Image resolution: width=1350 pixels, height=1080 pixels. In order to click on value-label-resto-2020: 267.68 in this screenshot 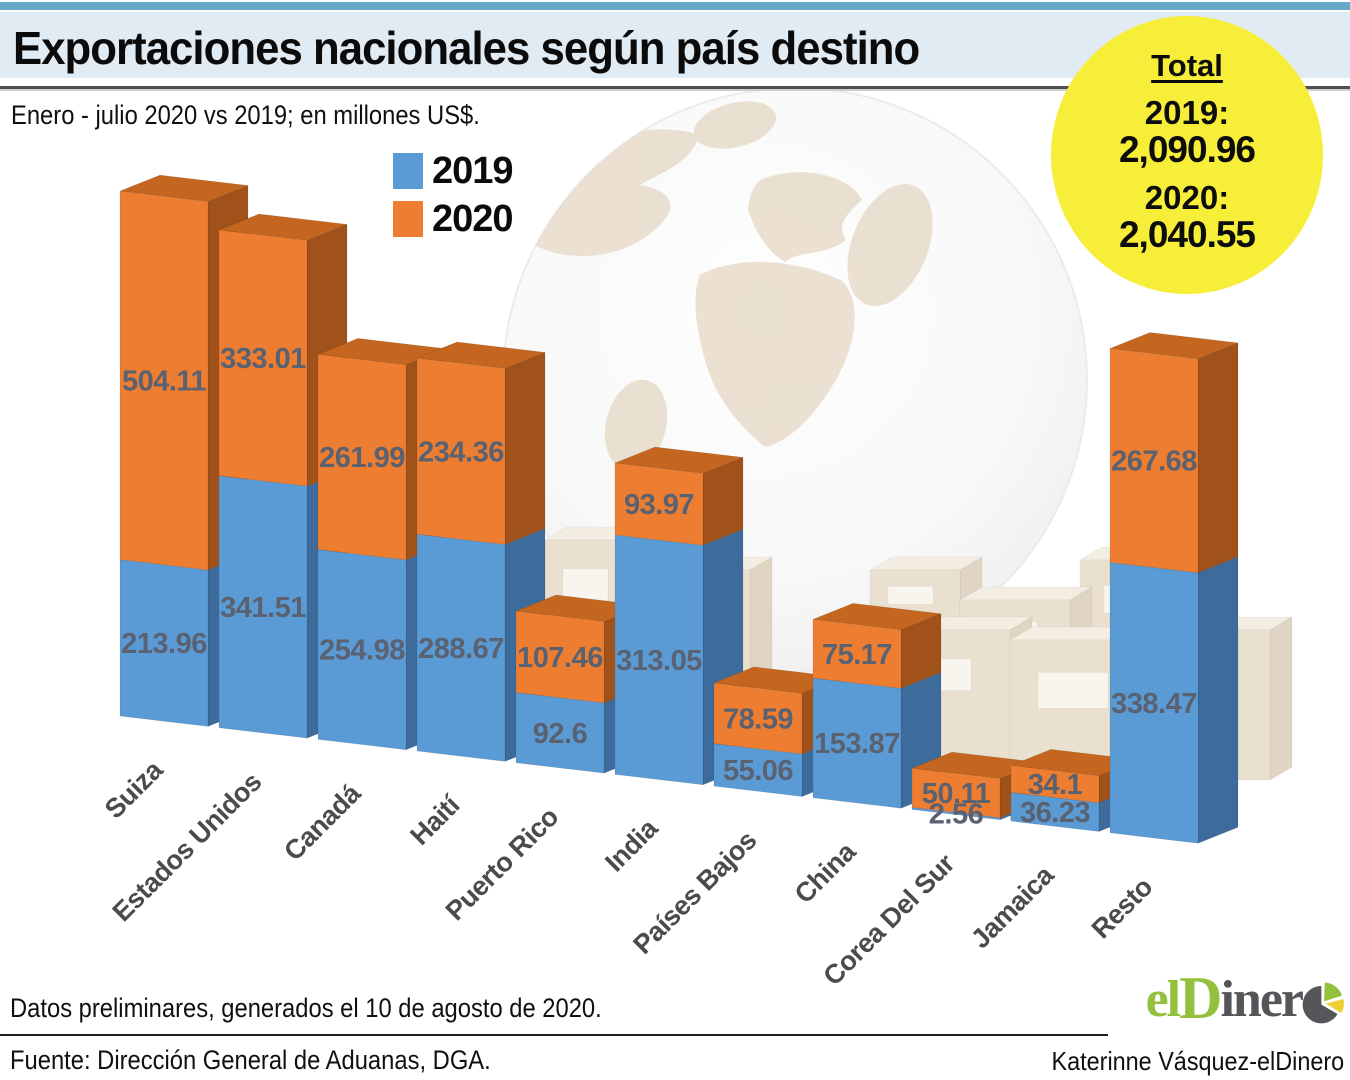, I will do `click(1154, 462)`.